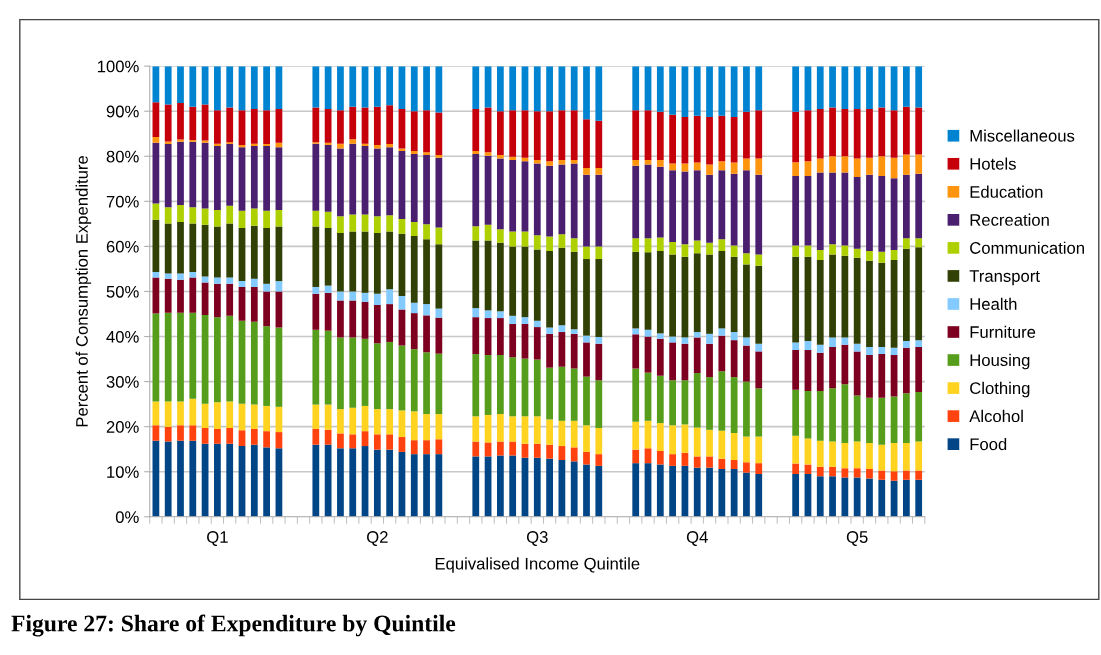 Image resolution: width=1101 pixels, height=655 pixels. Describe the element at coordinates (122, 382) in the screenshot. I see `y-tick-label: 30%` at that location.